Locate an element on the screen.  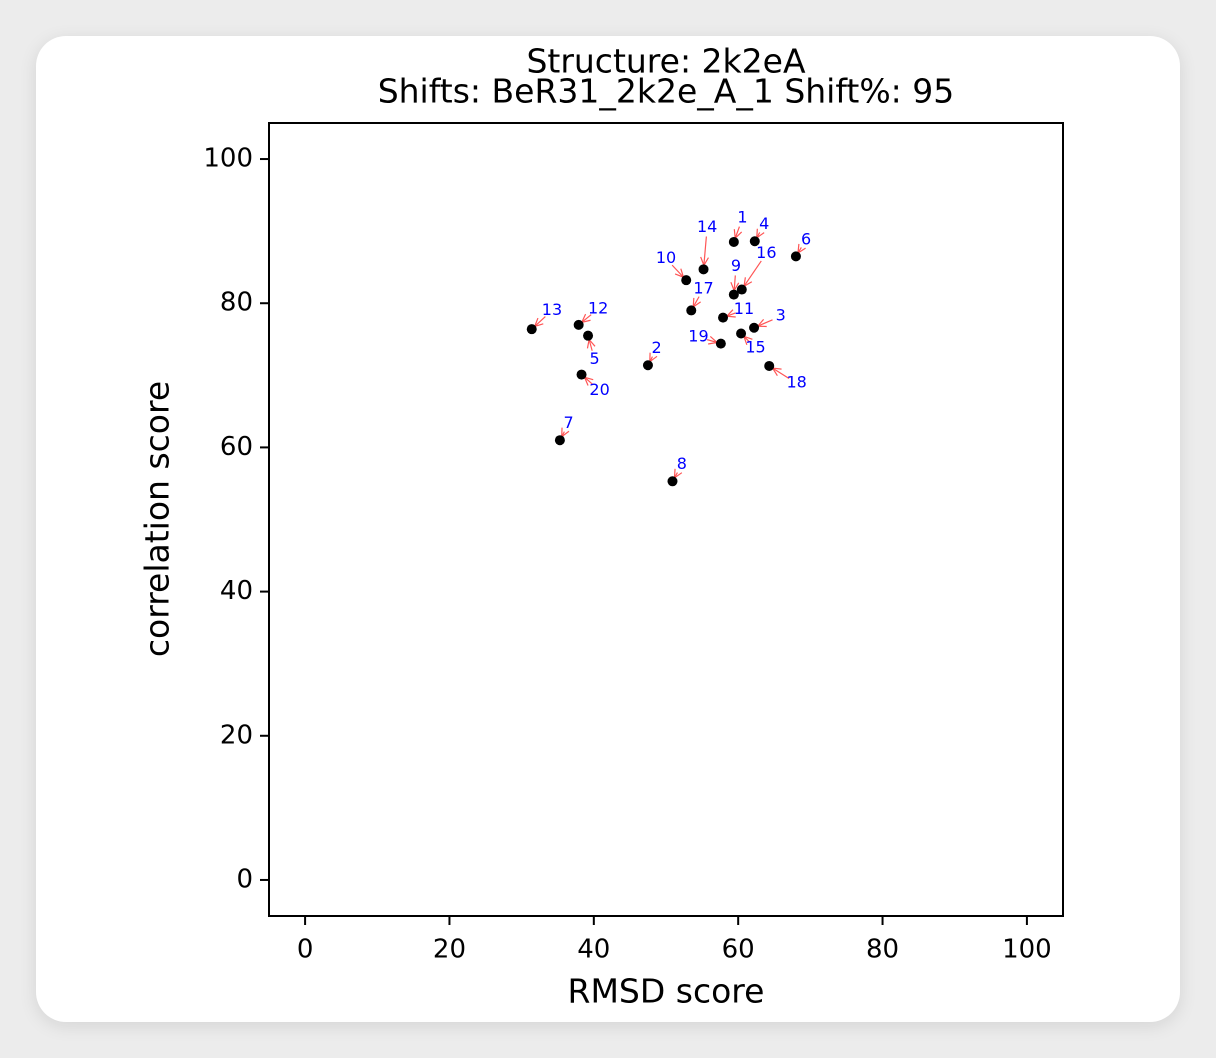
point-label: 11 is located at coordinates (744, 308).